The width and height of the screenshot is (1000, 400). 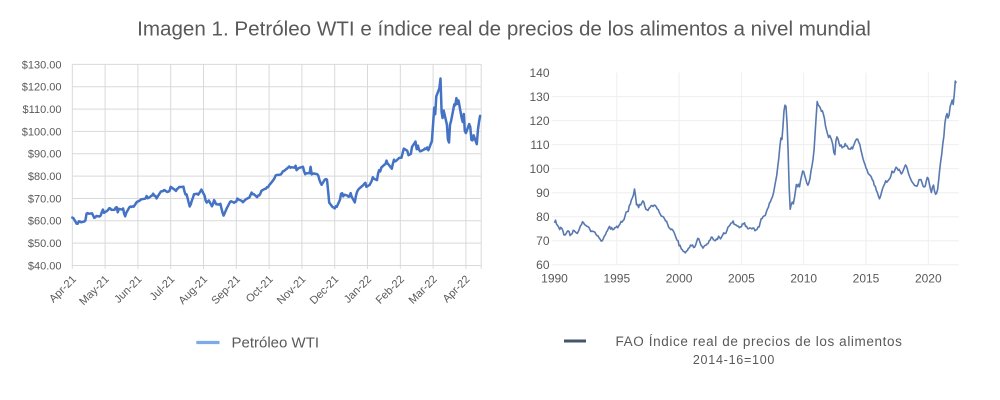 What do you see at coordinates (679, 279) in the screenshot?
I see `svg-text: 2000` at bounding box center [679, 279].